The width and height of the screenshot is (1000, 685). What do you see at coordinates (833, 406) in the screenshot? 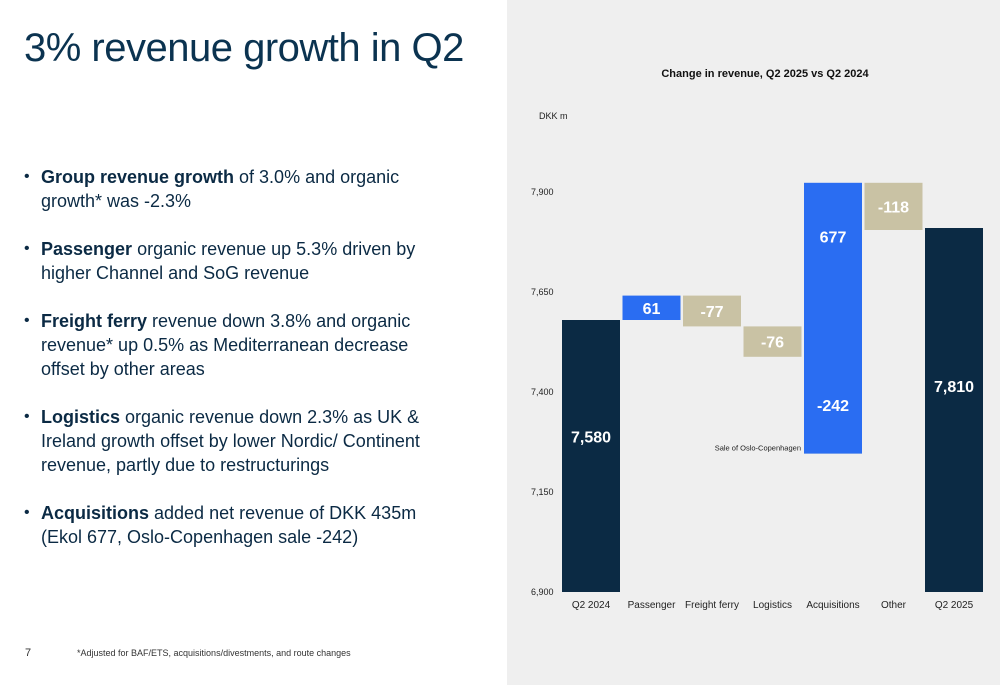
I see `data-label: -242` at bounding box center [833, 406].